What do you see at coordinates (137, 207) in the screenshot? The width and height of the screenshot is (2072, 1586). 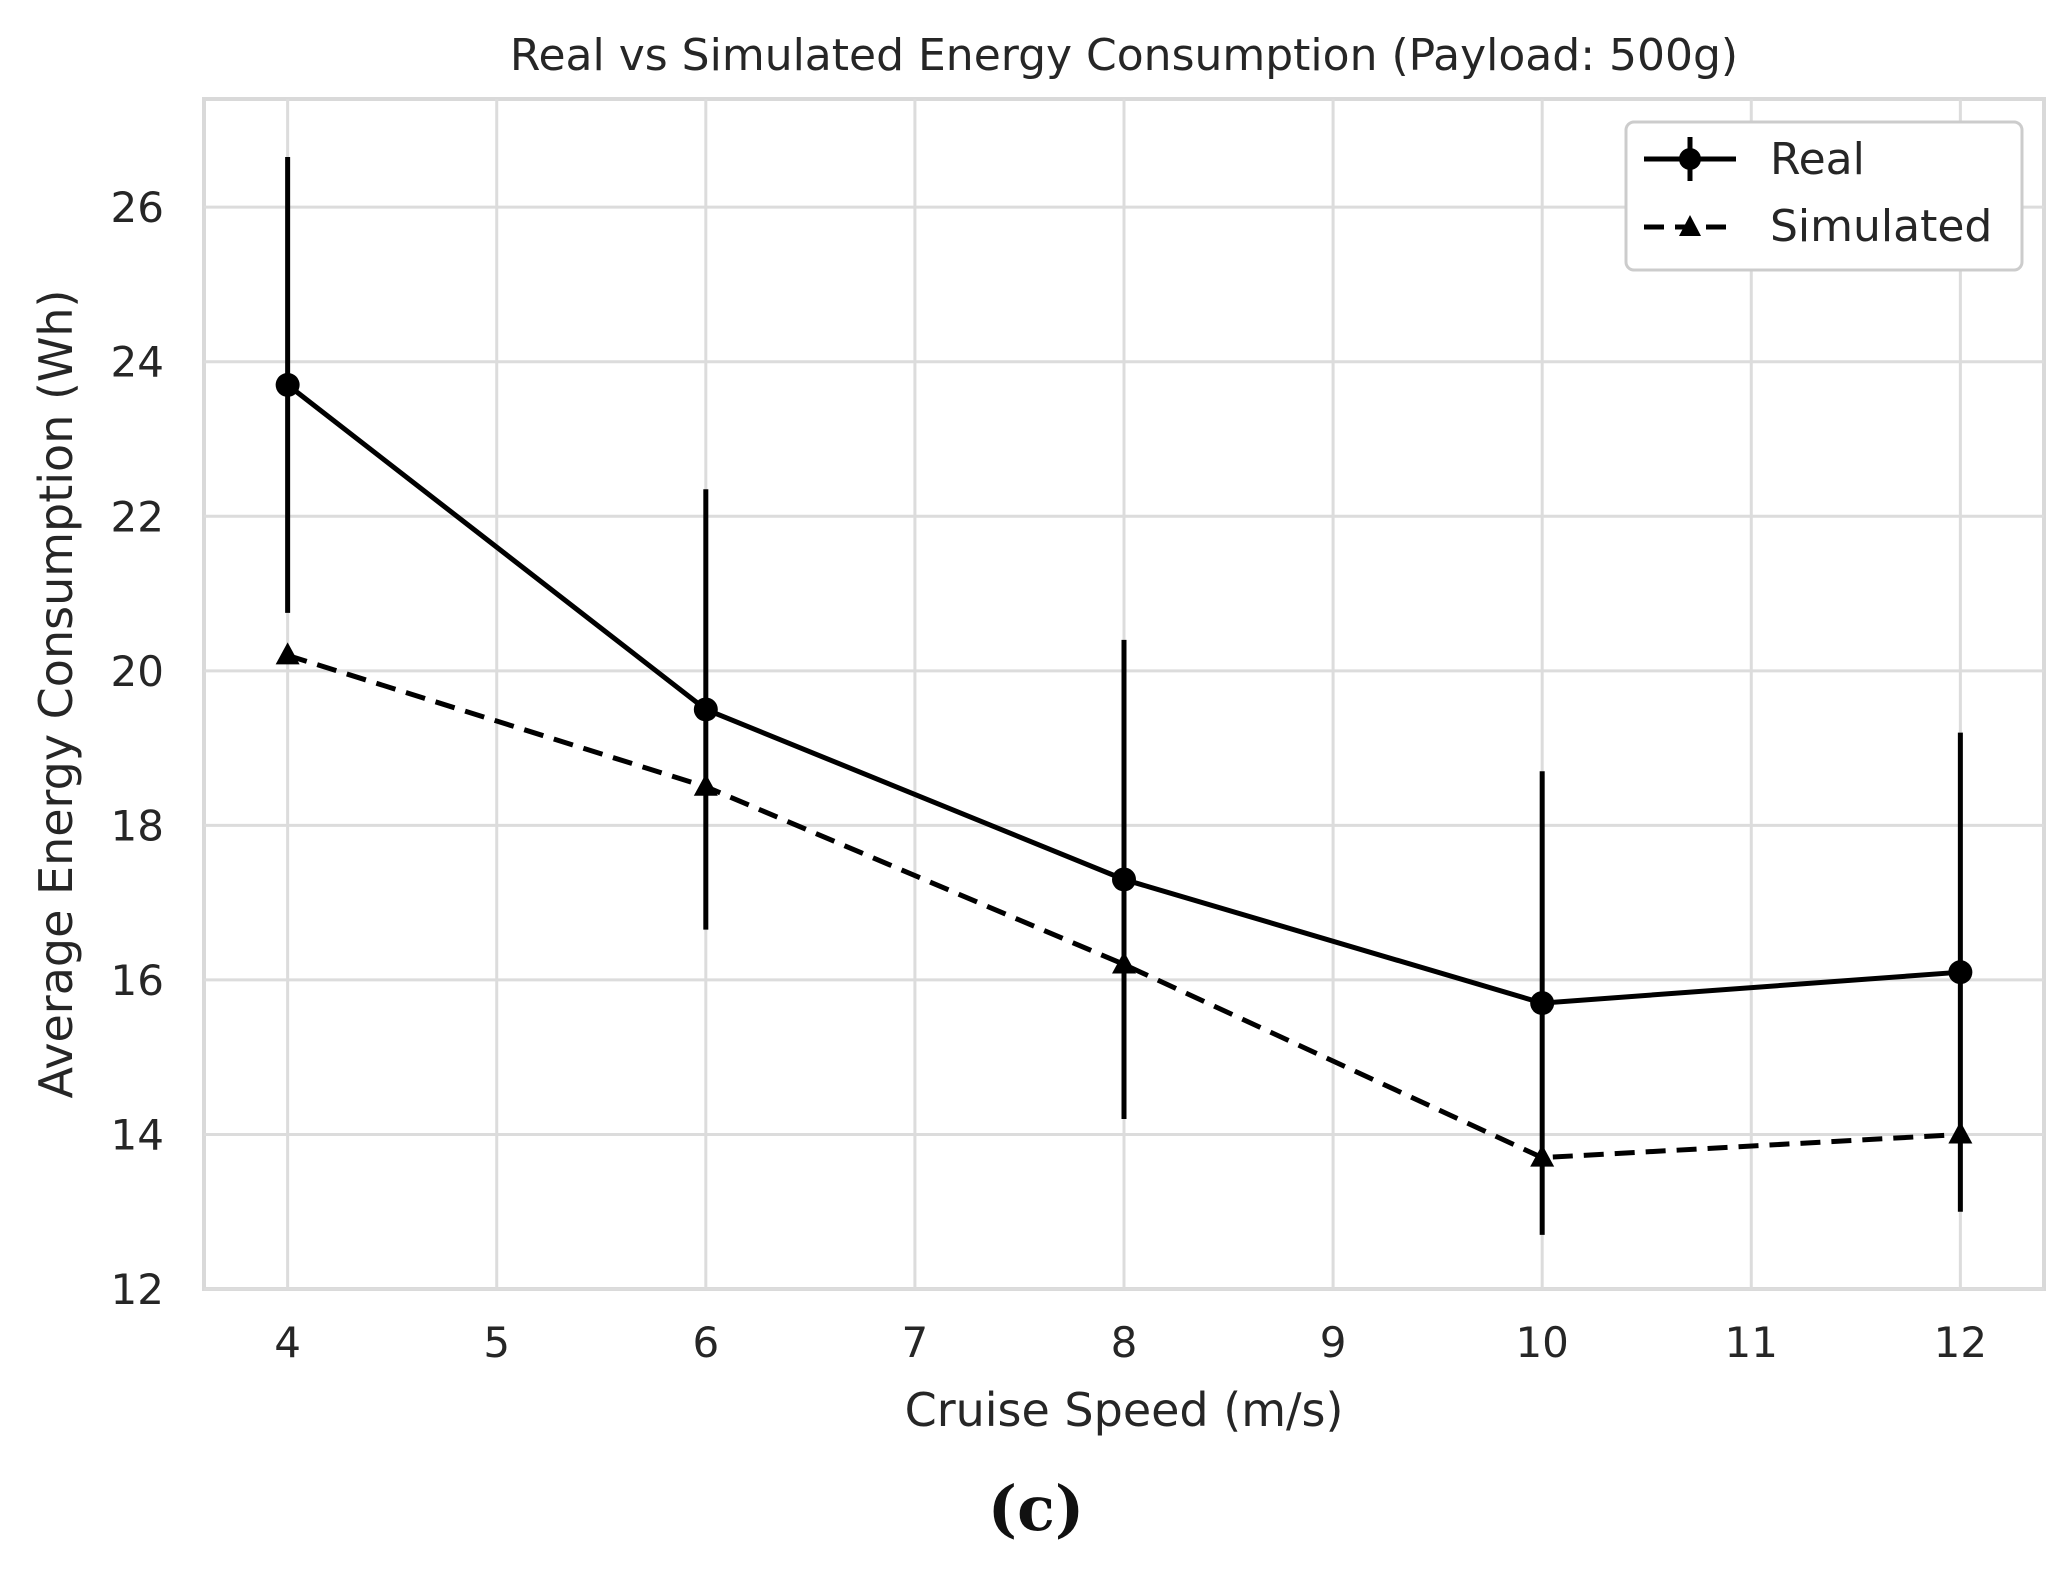 I see `y-tick-label: 26` at bounding box center [137, 207].